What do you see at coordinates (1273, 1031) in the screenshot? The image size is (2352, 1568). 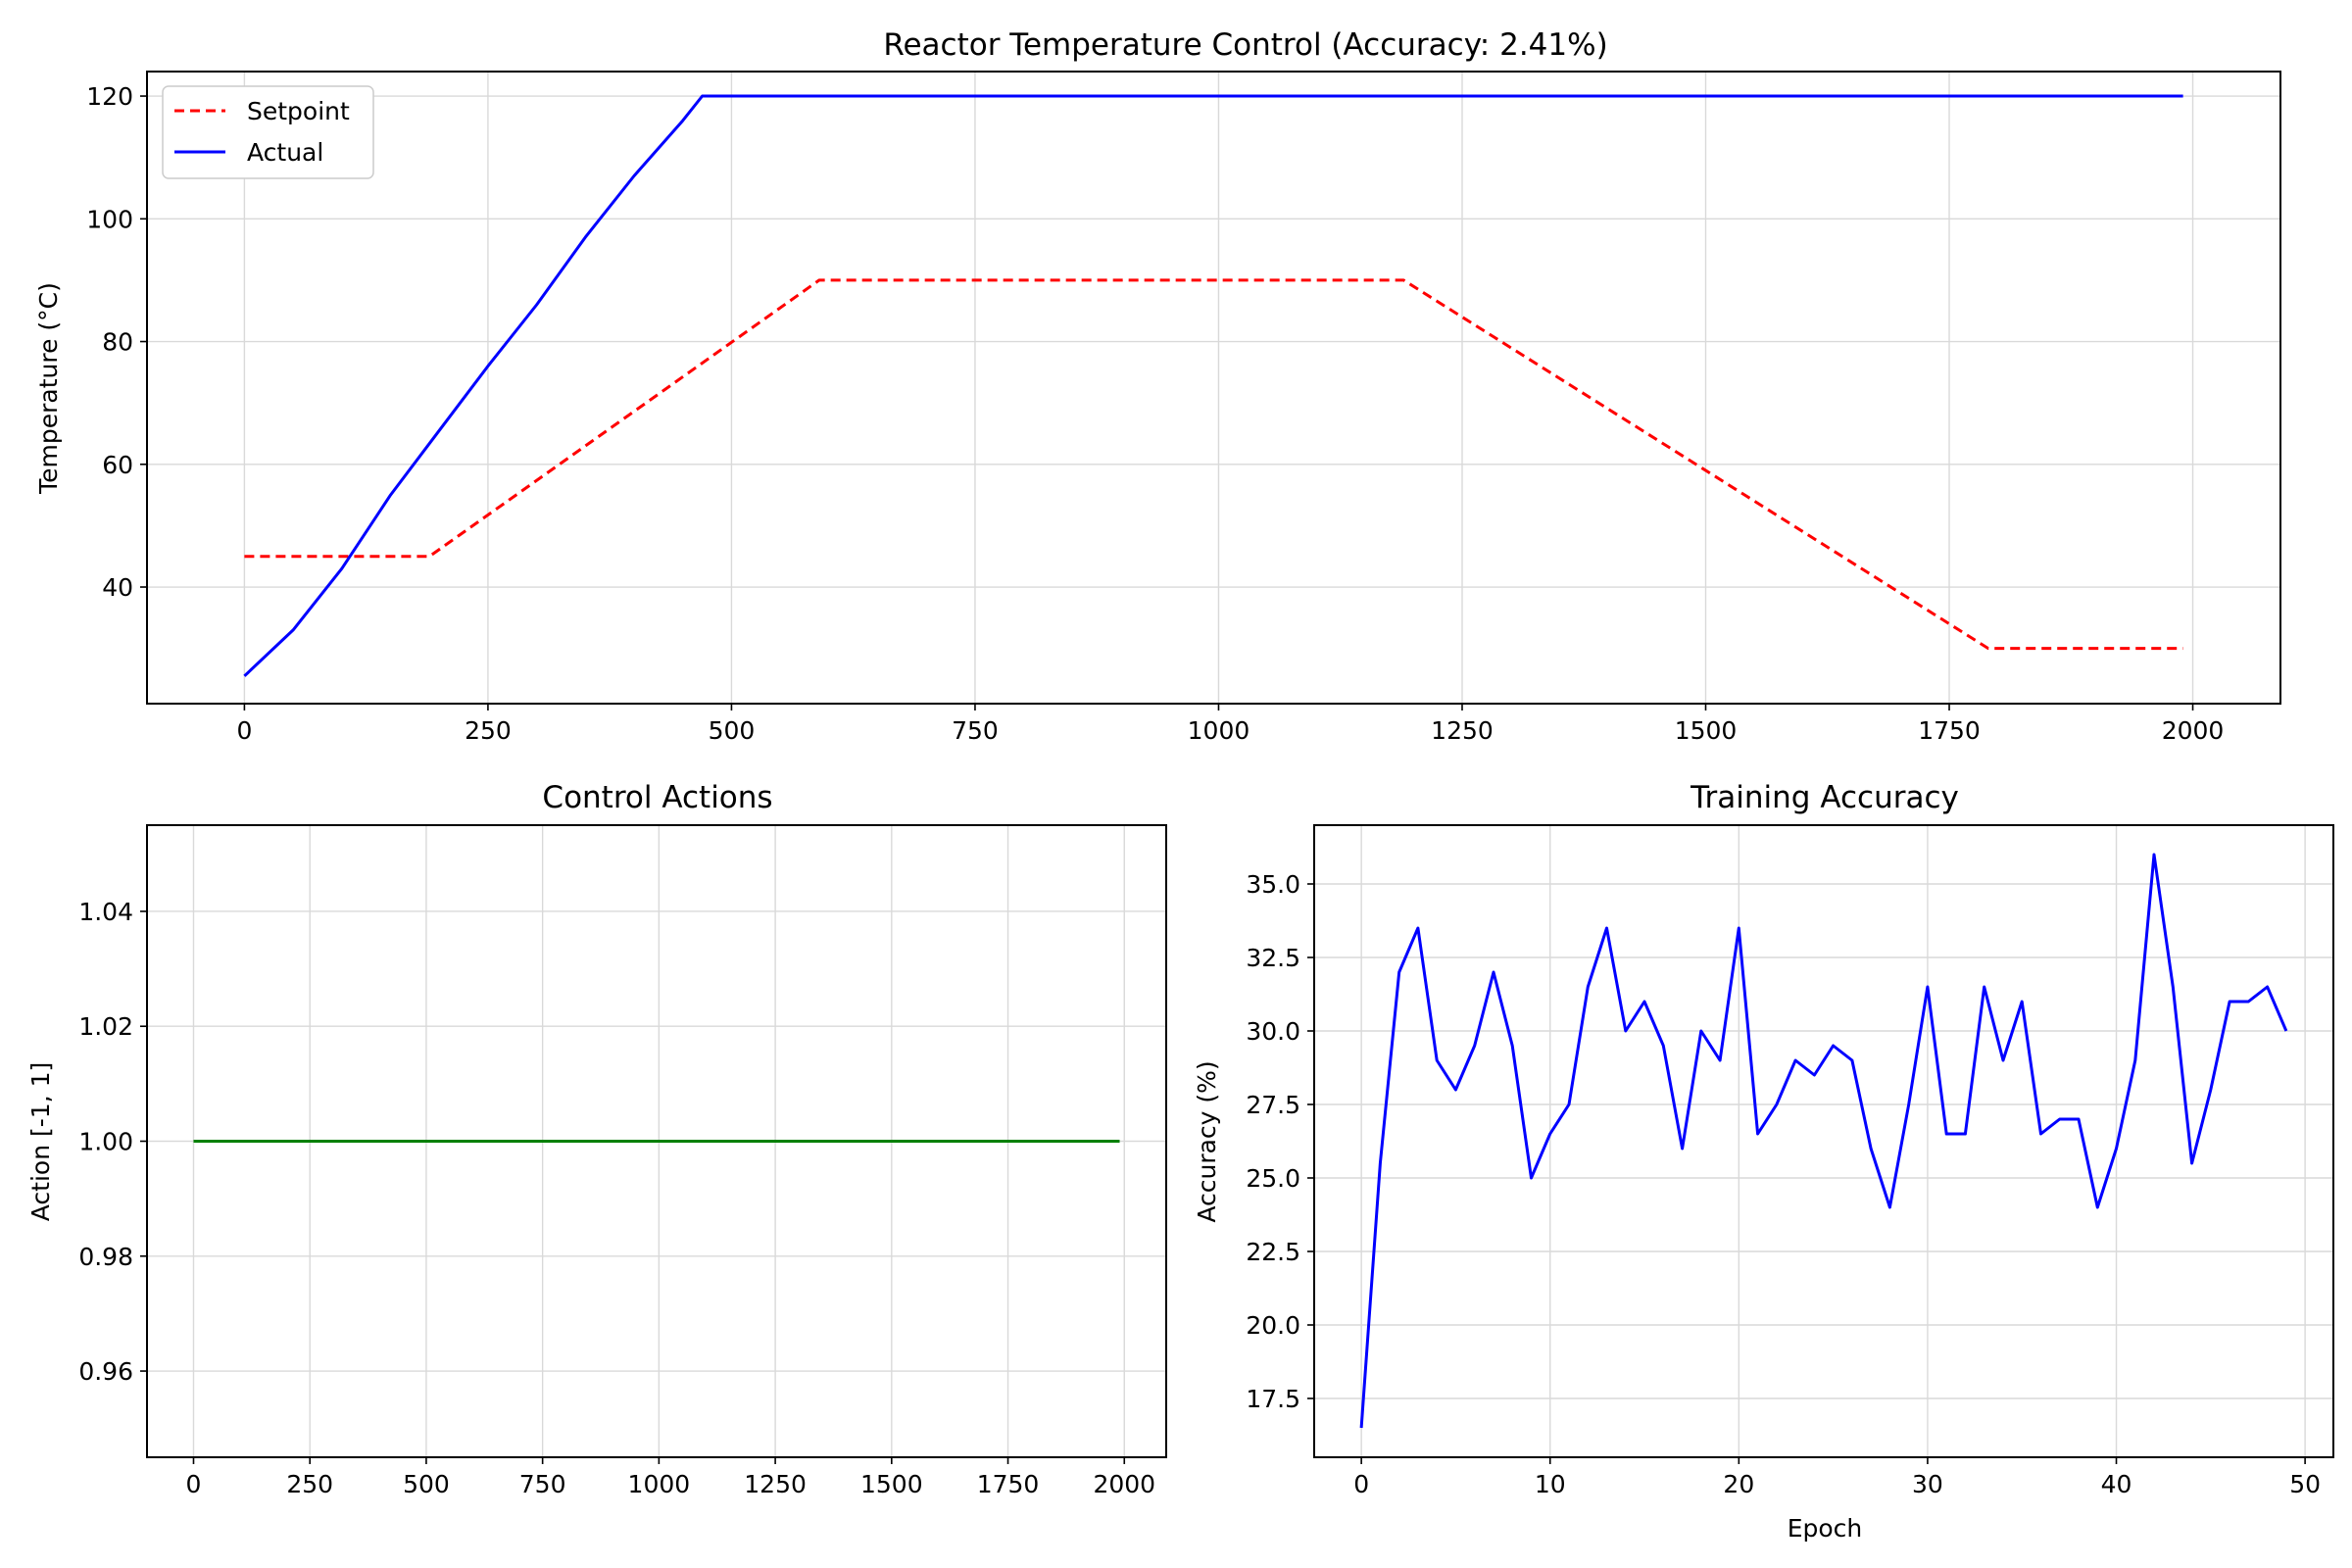 I see `training-accuracy-y-tick-label: 30.0` at bounding box center [1273, 1031].